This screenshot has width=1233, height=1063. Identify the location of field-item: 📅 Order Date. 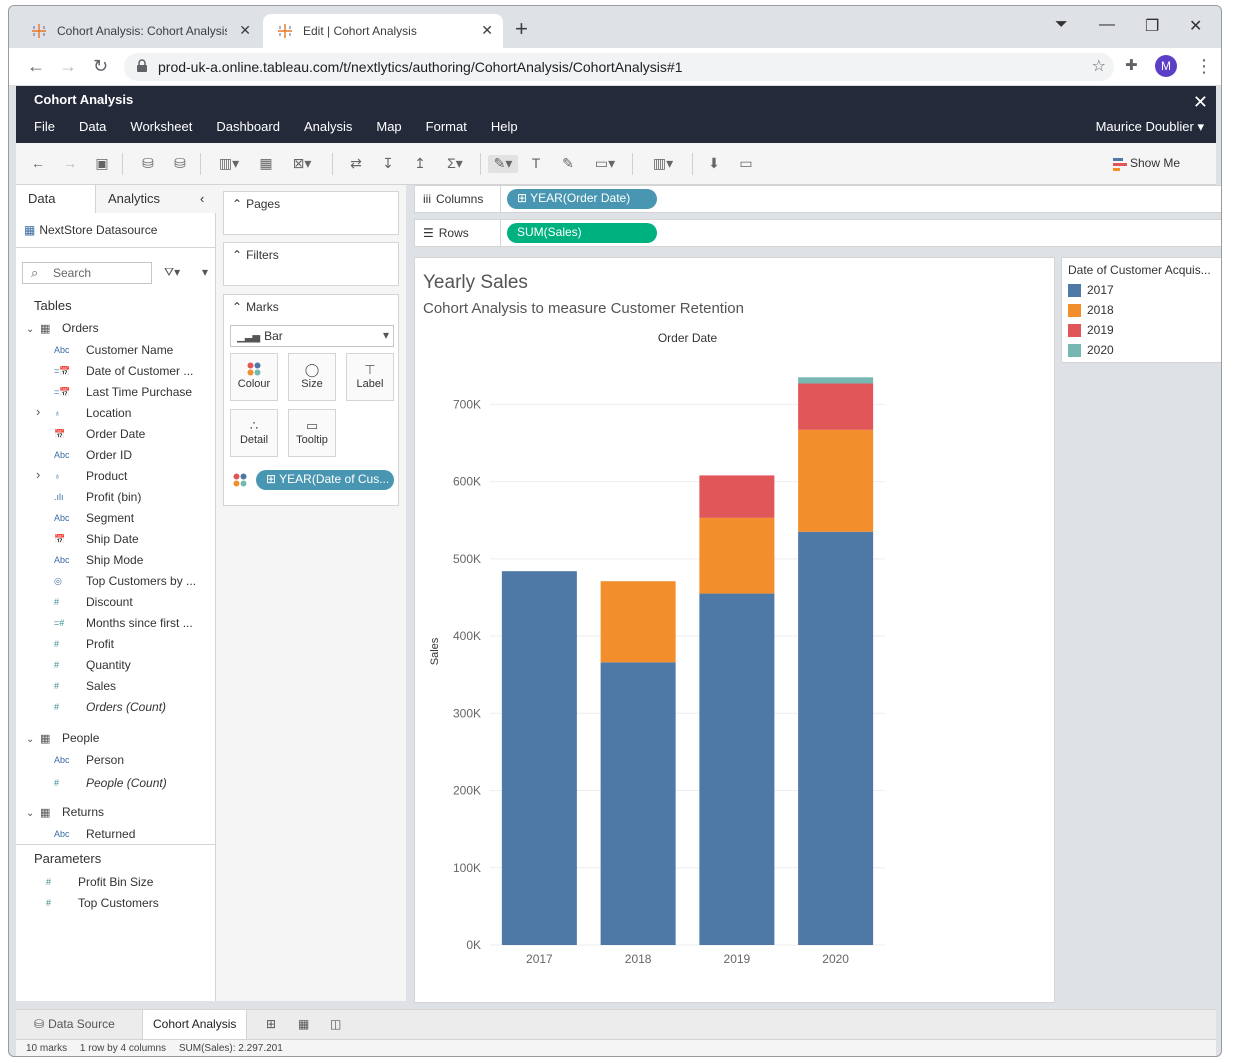
(99, 434).